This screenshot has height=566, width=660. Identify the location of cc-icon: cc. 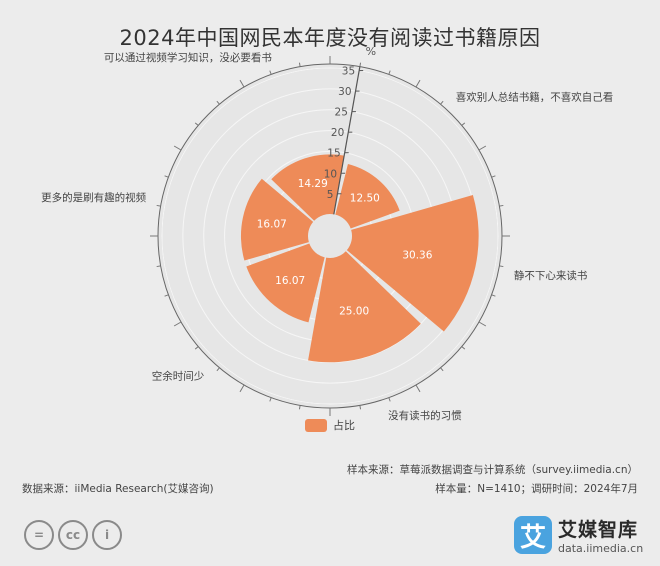
(73, 535).